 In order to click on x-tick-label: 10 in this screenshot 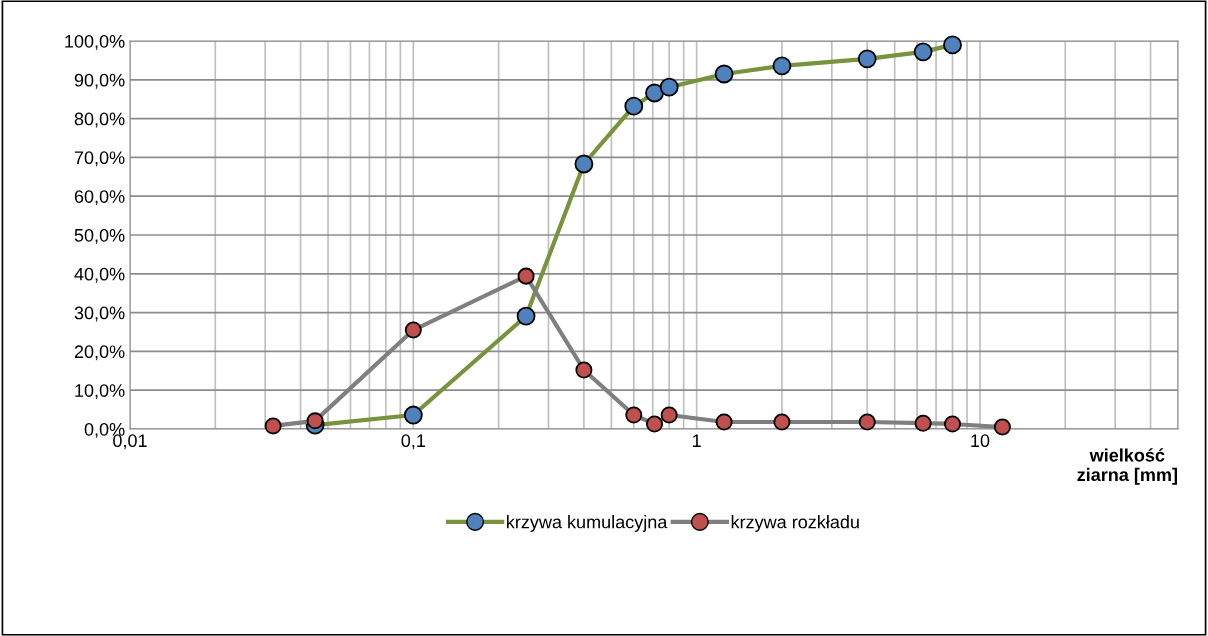, I will do `click(980, 441)`.